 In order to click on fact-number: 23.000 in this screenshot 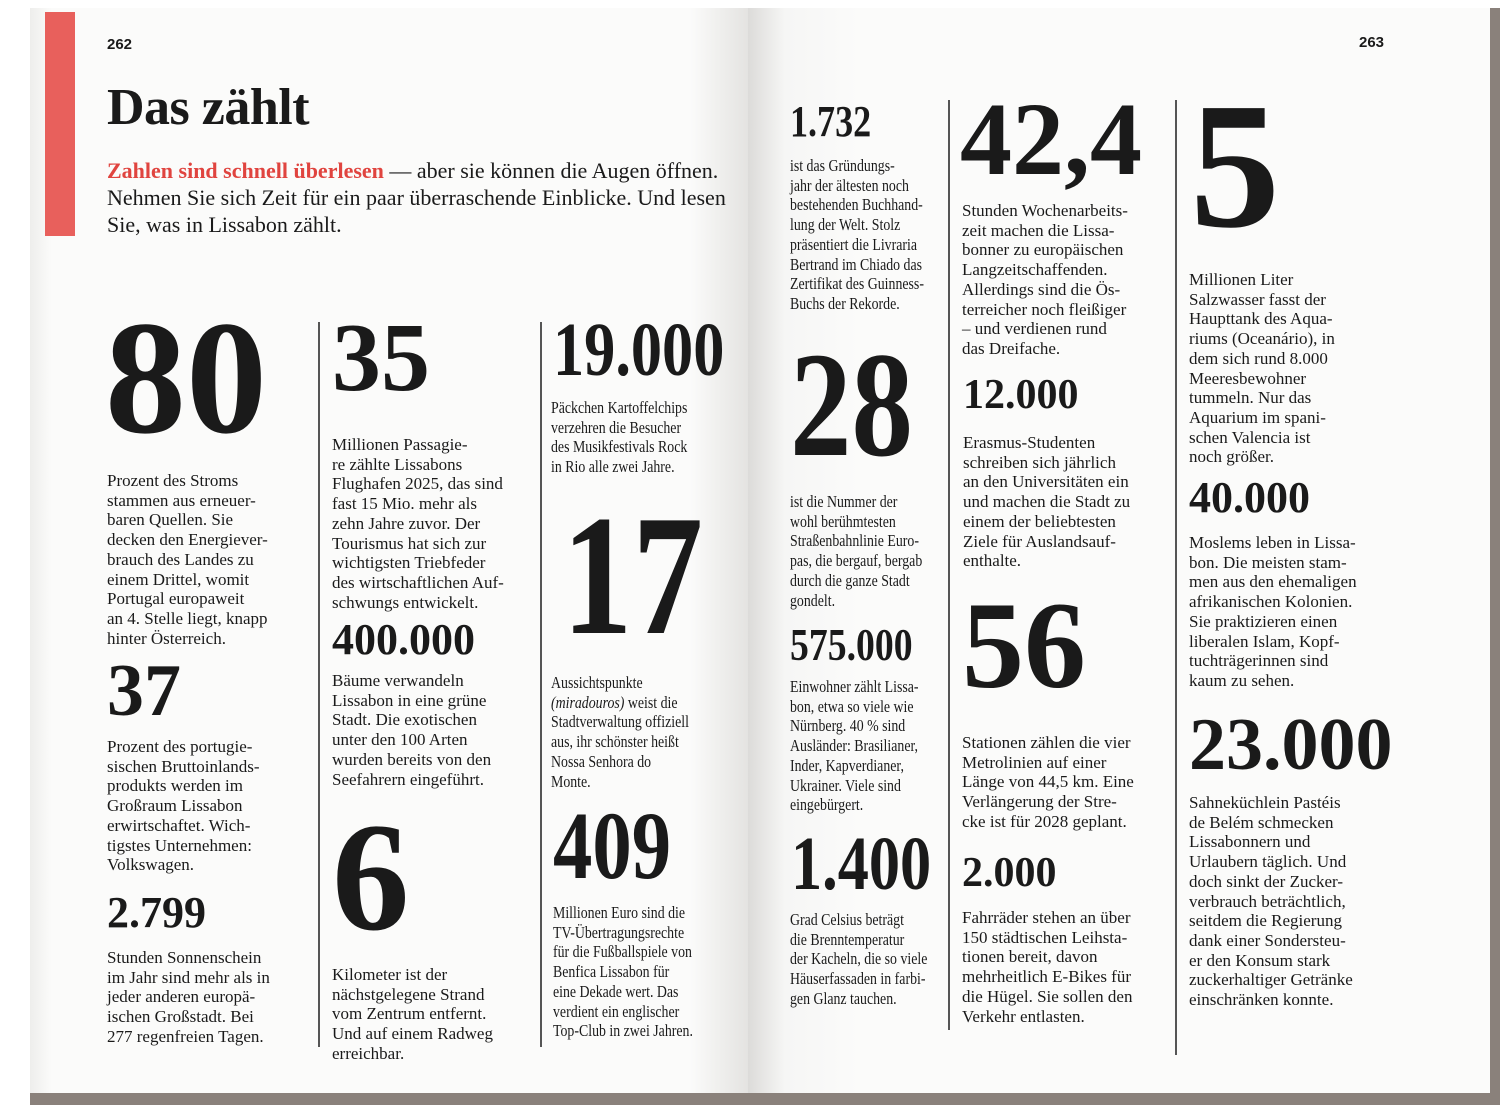, I will do `click(1291, 745)`.